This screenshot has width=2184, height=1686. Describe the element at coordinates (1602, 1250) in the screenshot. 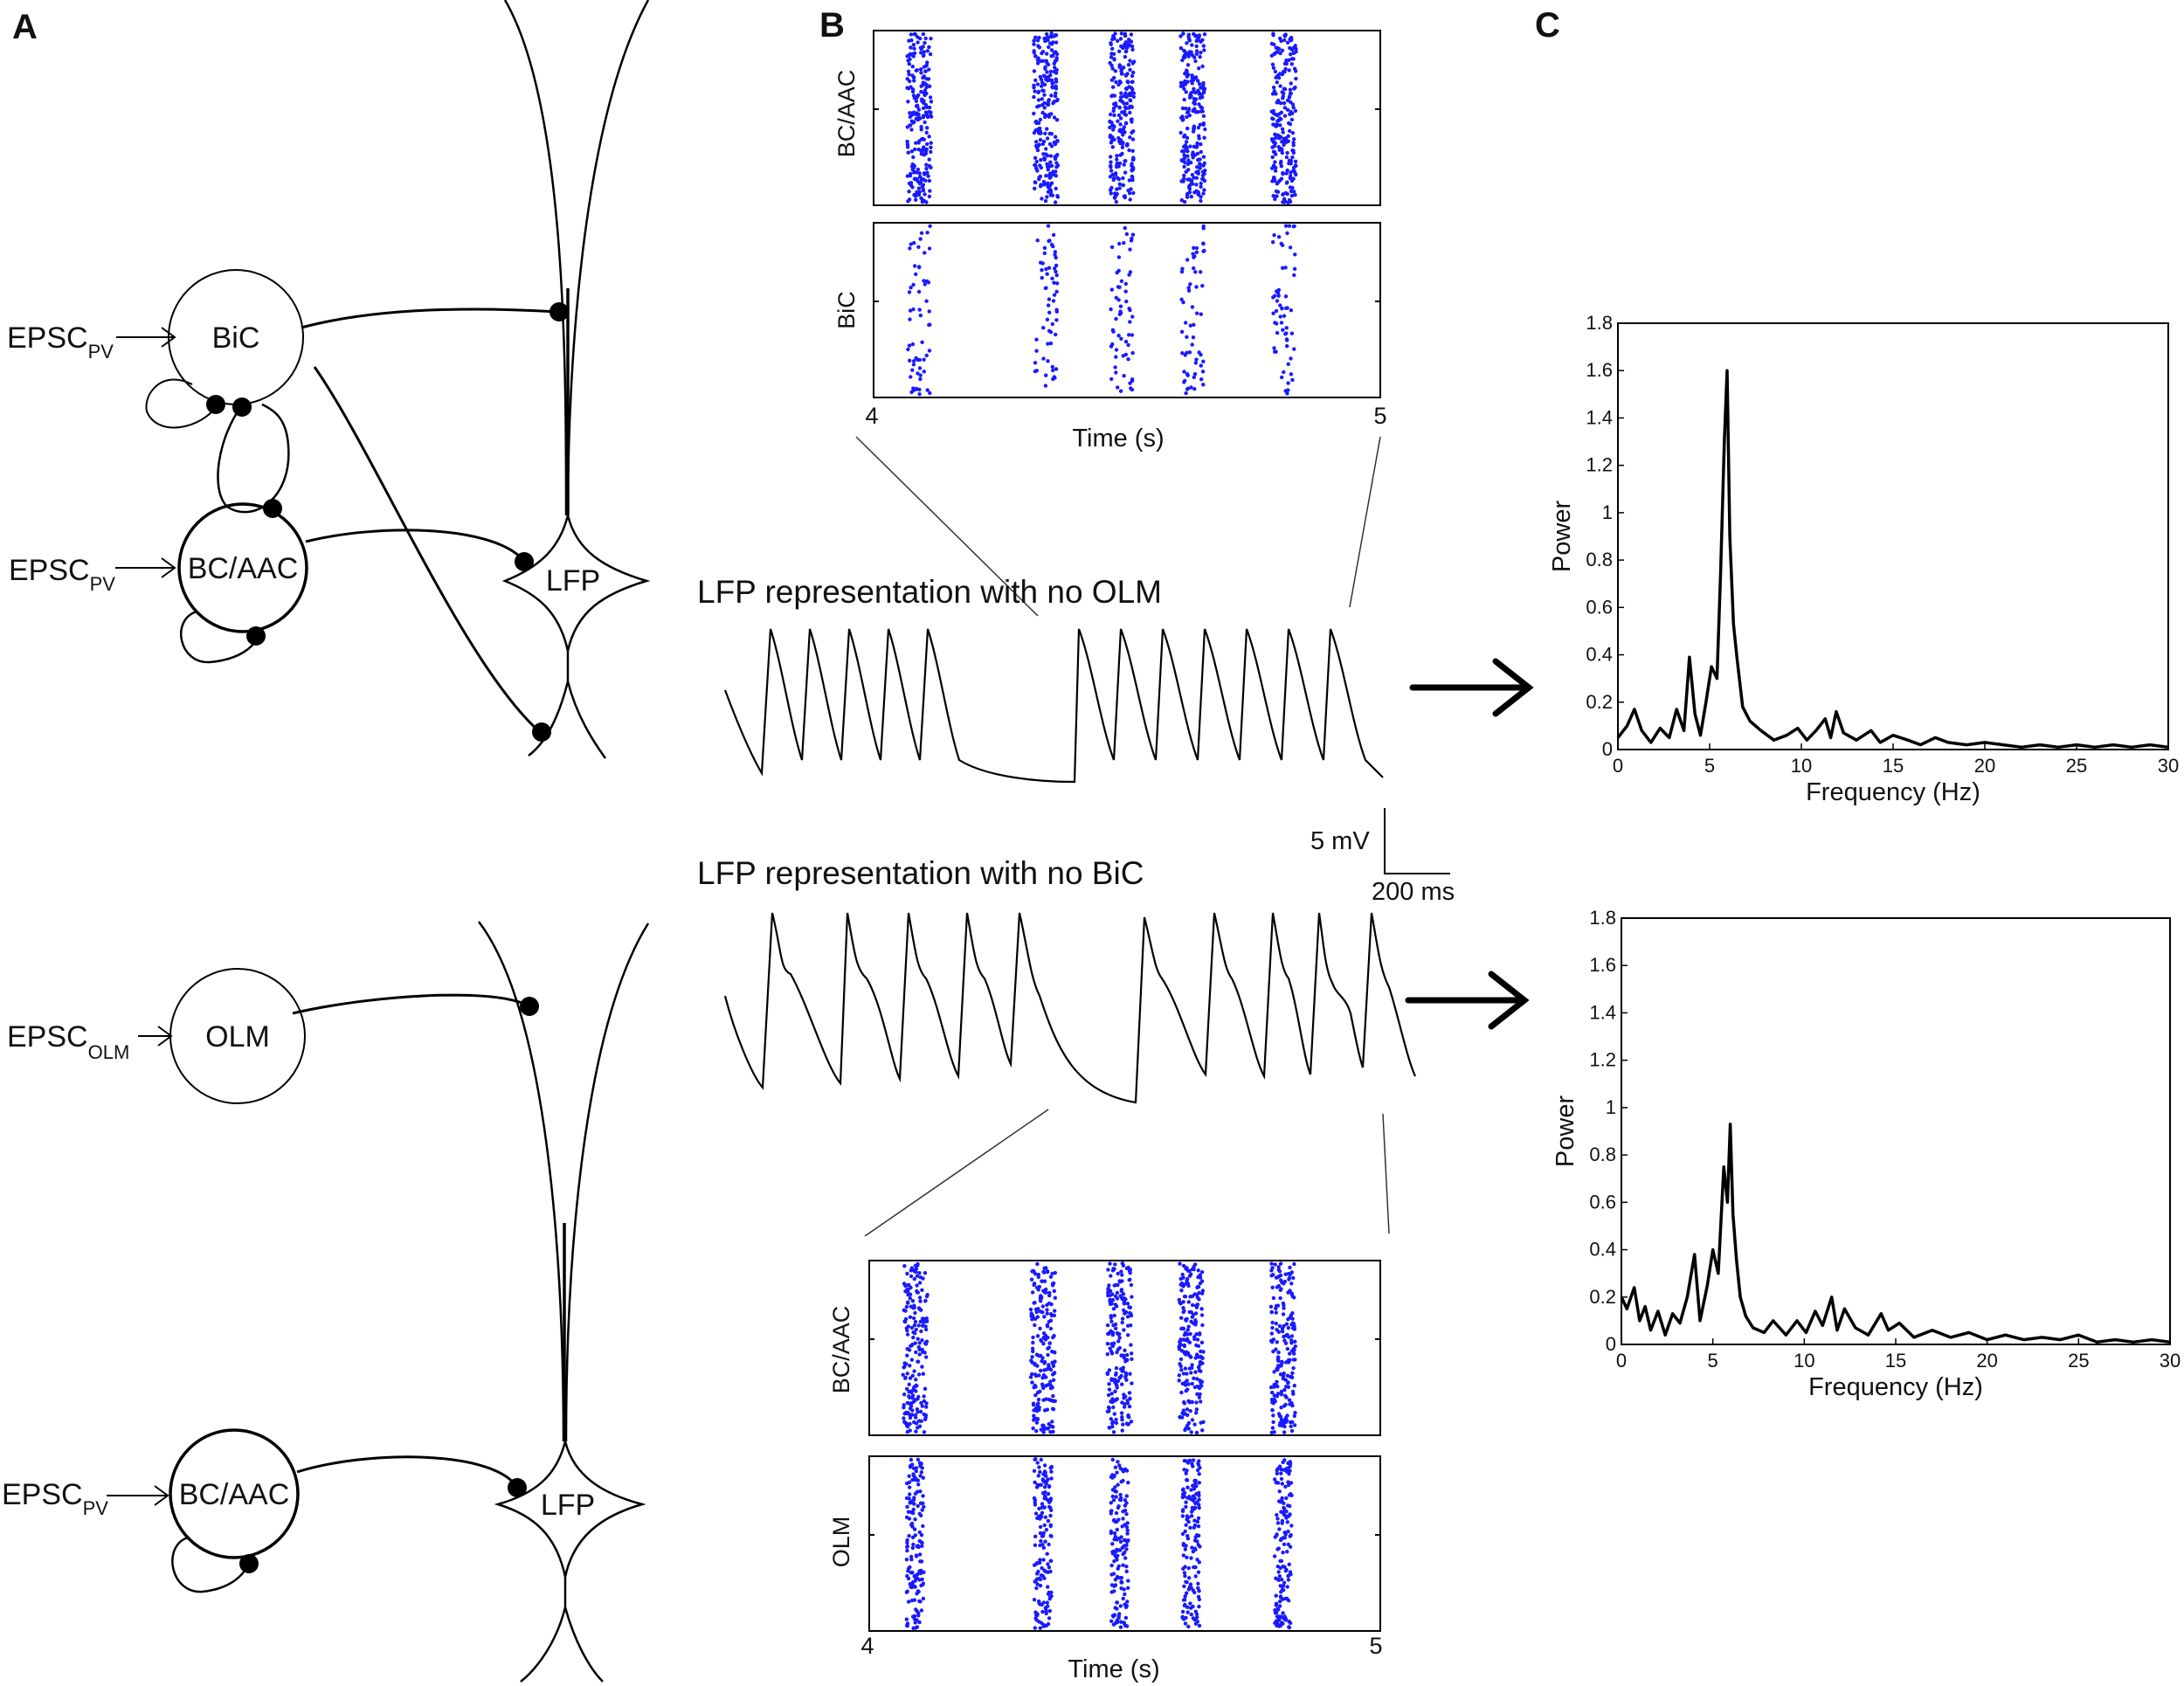

I see `y-tick-label: 0.4` at that location.